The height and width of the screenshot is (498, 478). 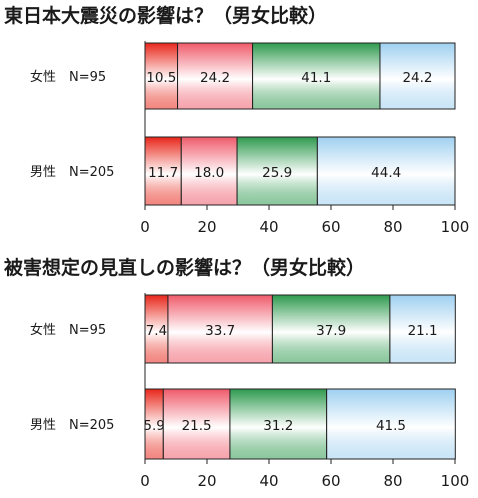 What do you see at coordinates (153, 426) in the screenshot?
I see `data-label: 5.9` at bounding box center [153, 426].